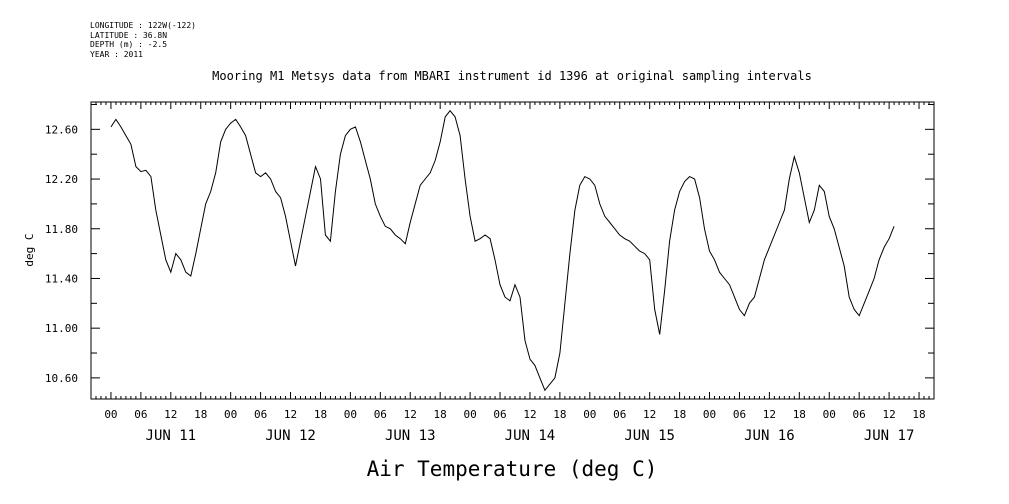 The image size is (1009, 504). What do you see at coordinates (61, 328) in the screenshot?
I see `y-tick-label: 11.00` at bounding box center [61, 328].